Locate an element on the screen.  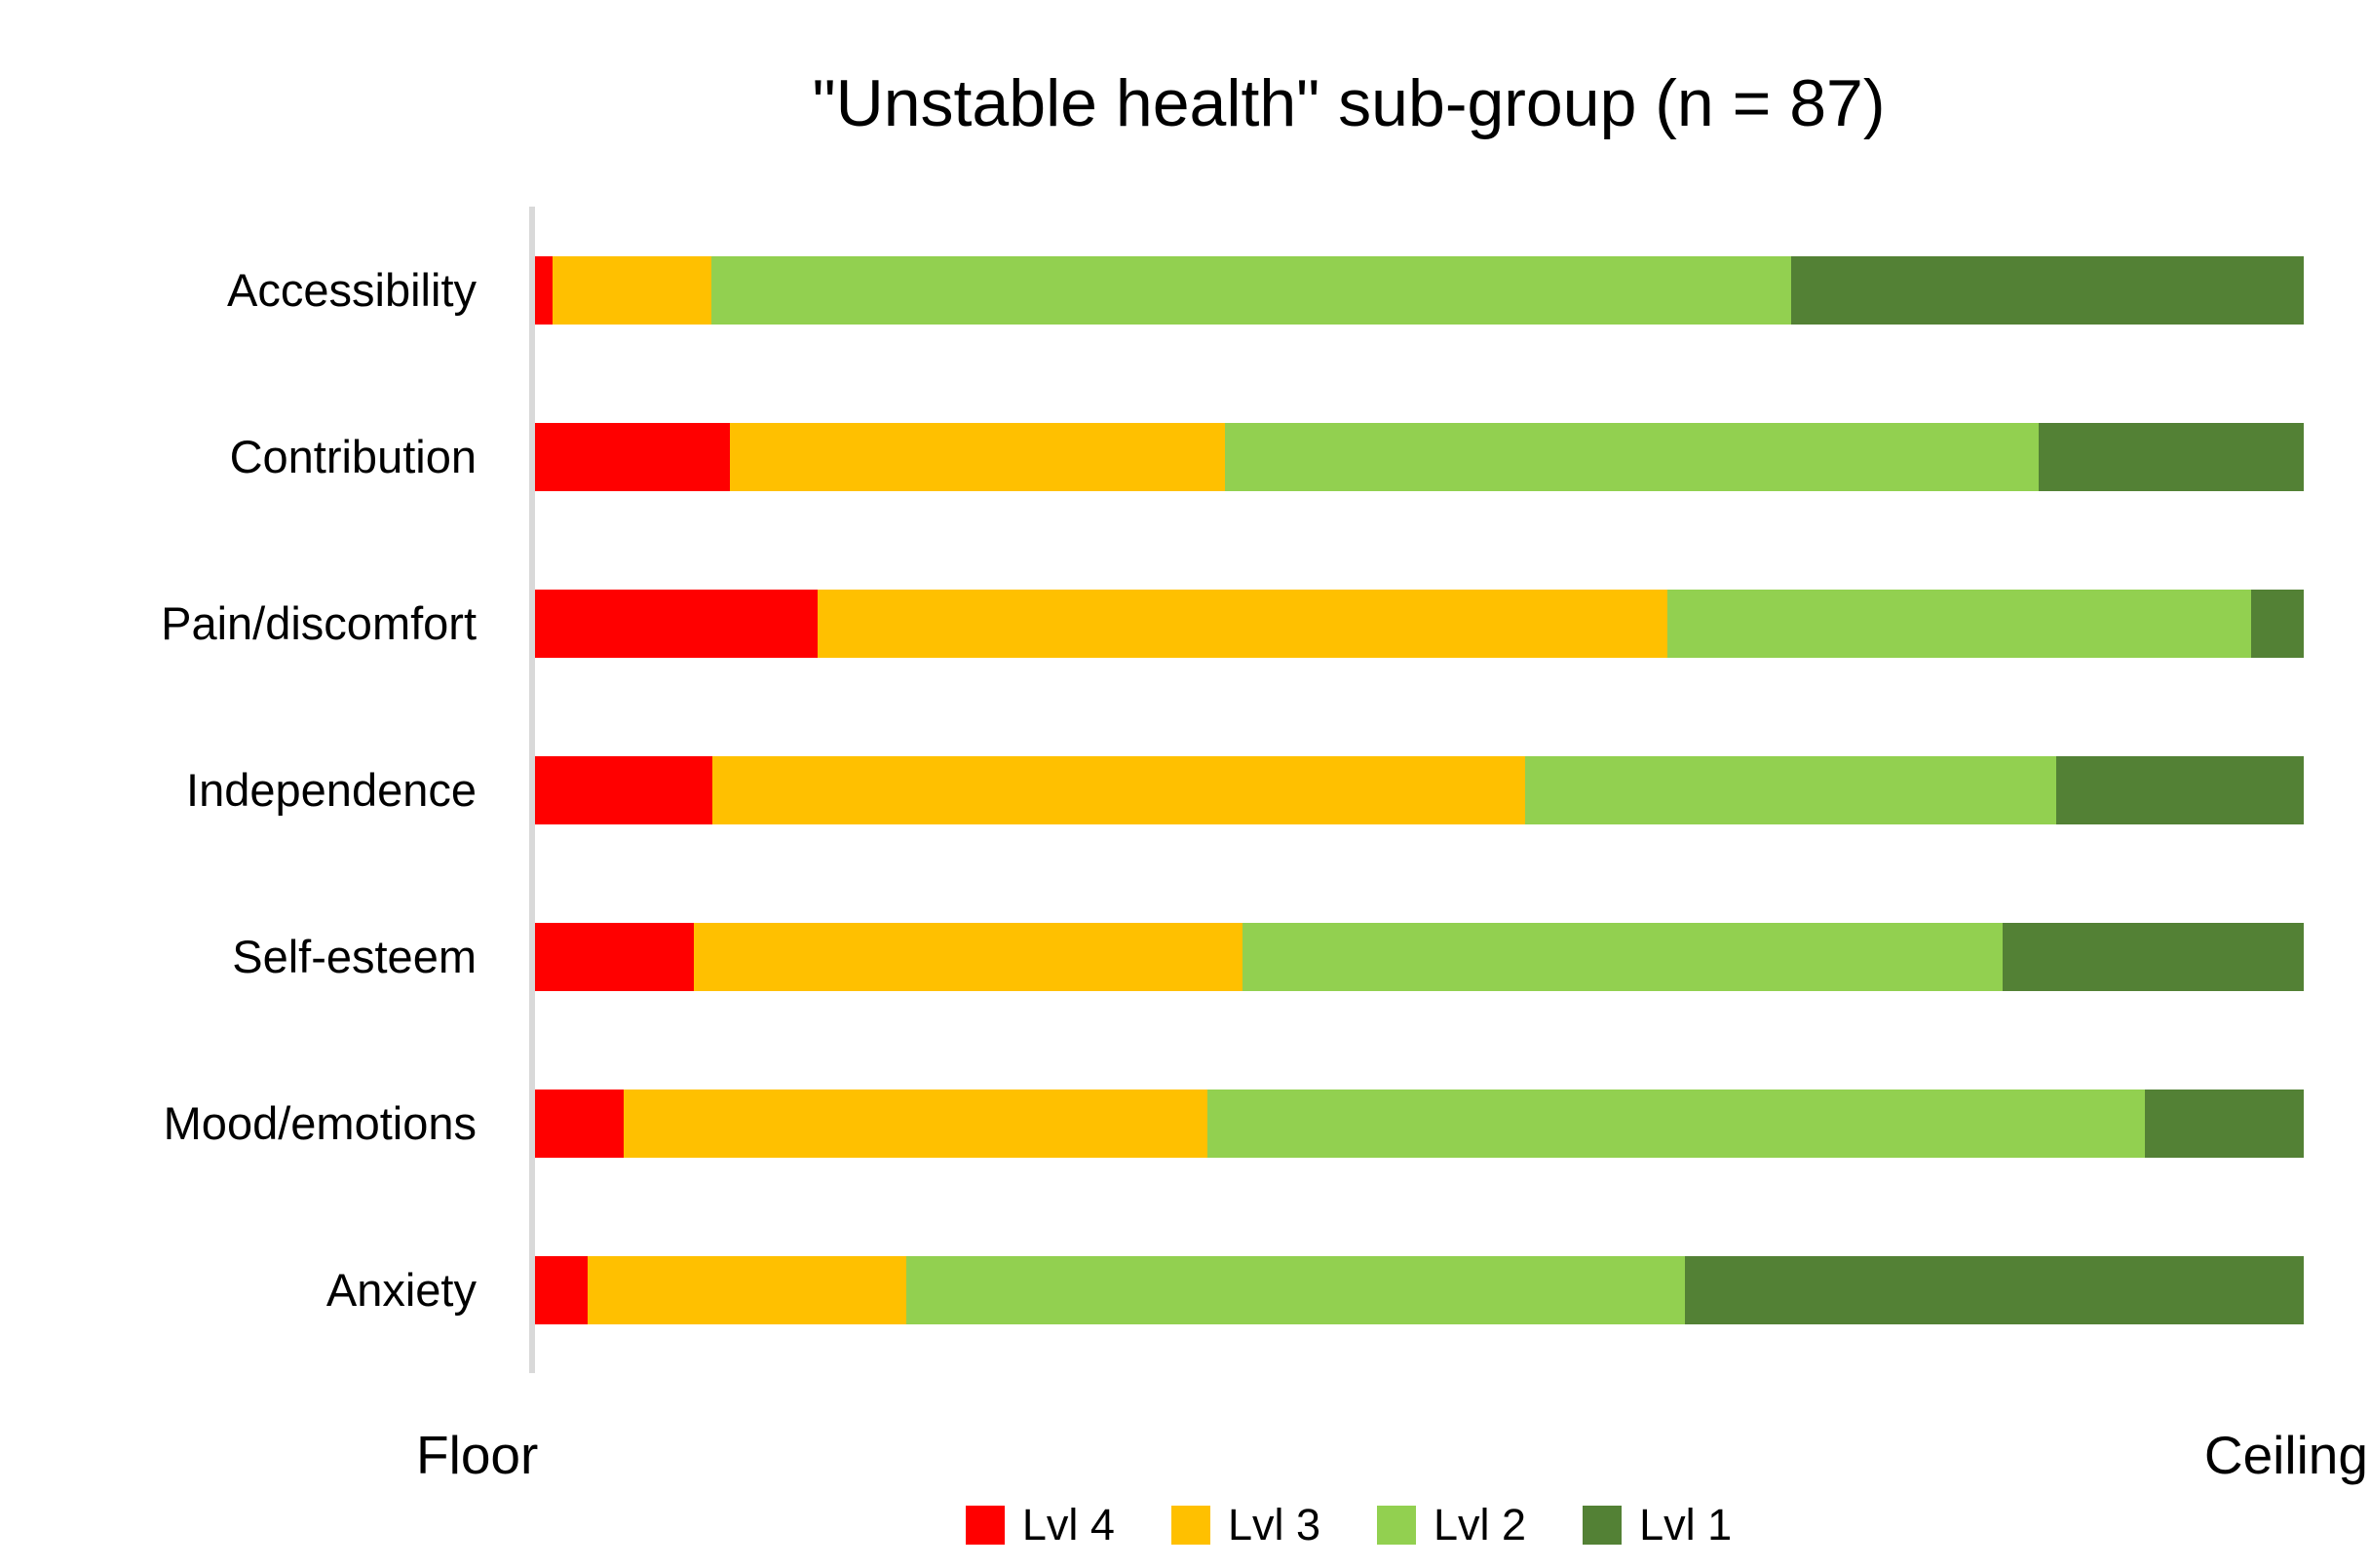
x-axis-labels: Floor Ceiling is located at coordinates (1185, 1436).